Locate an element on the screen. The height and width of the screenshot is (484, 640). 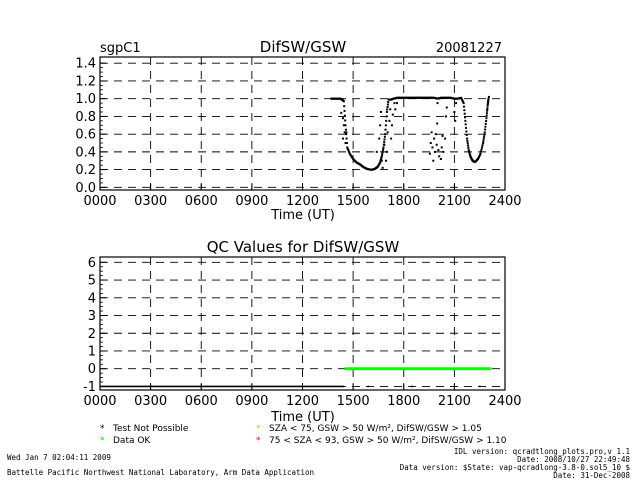
chart1-xtick-label: 2100 is located at coordinates (454, 201).